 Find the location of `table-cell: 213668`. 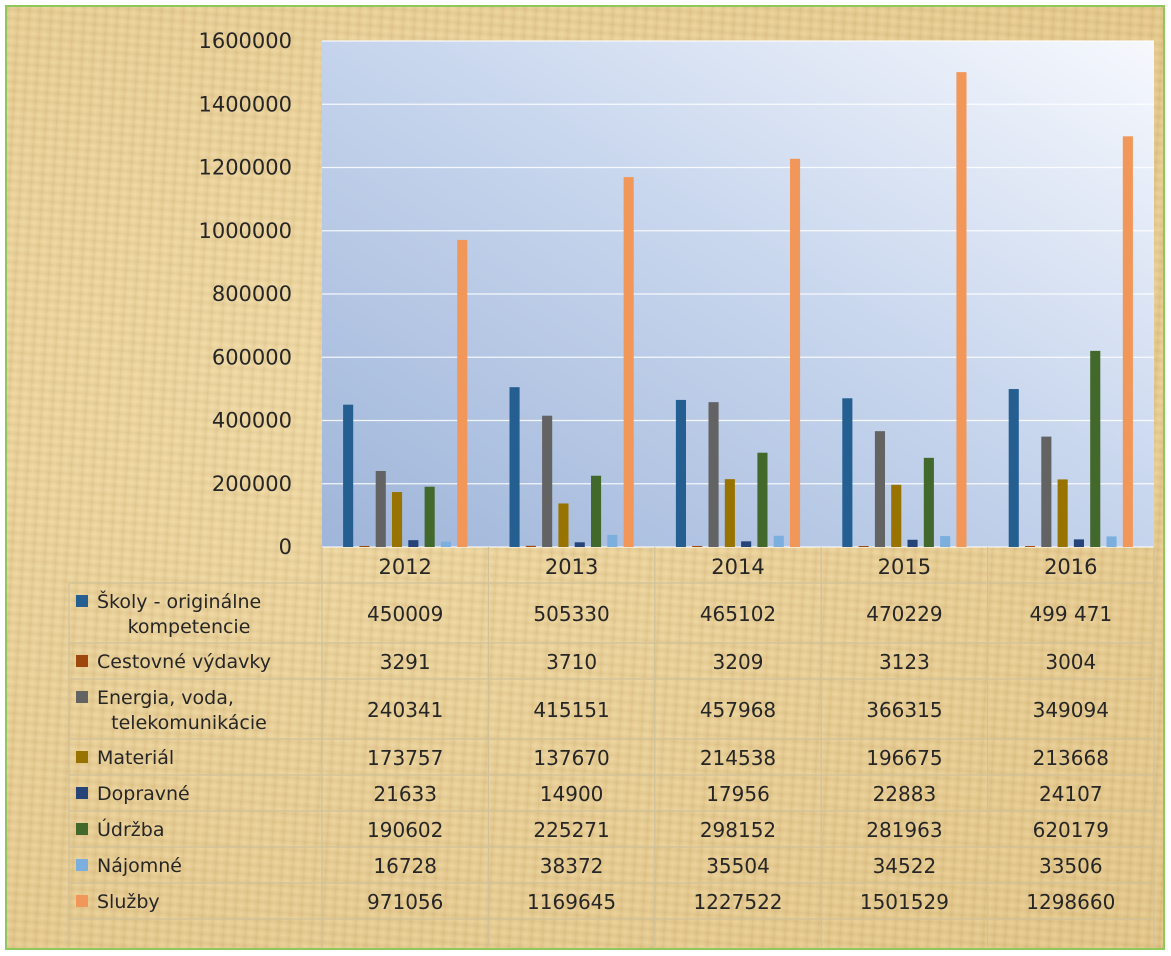

table-cell: 213668 is located at coordinates (1071, 758).